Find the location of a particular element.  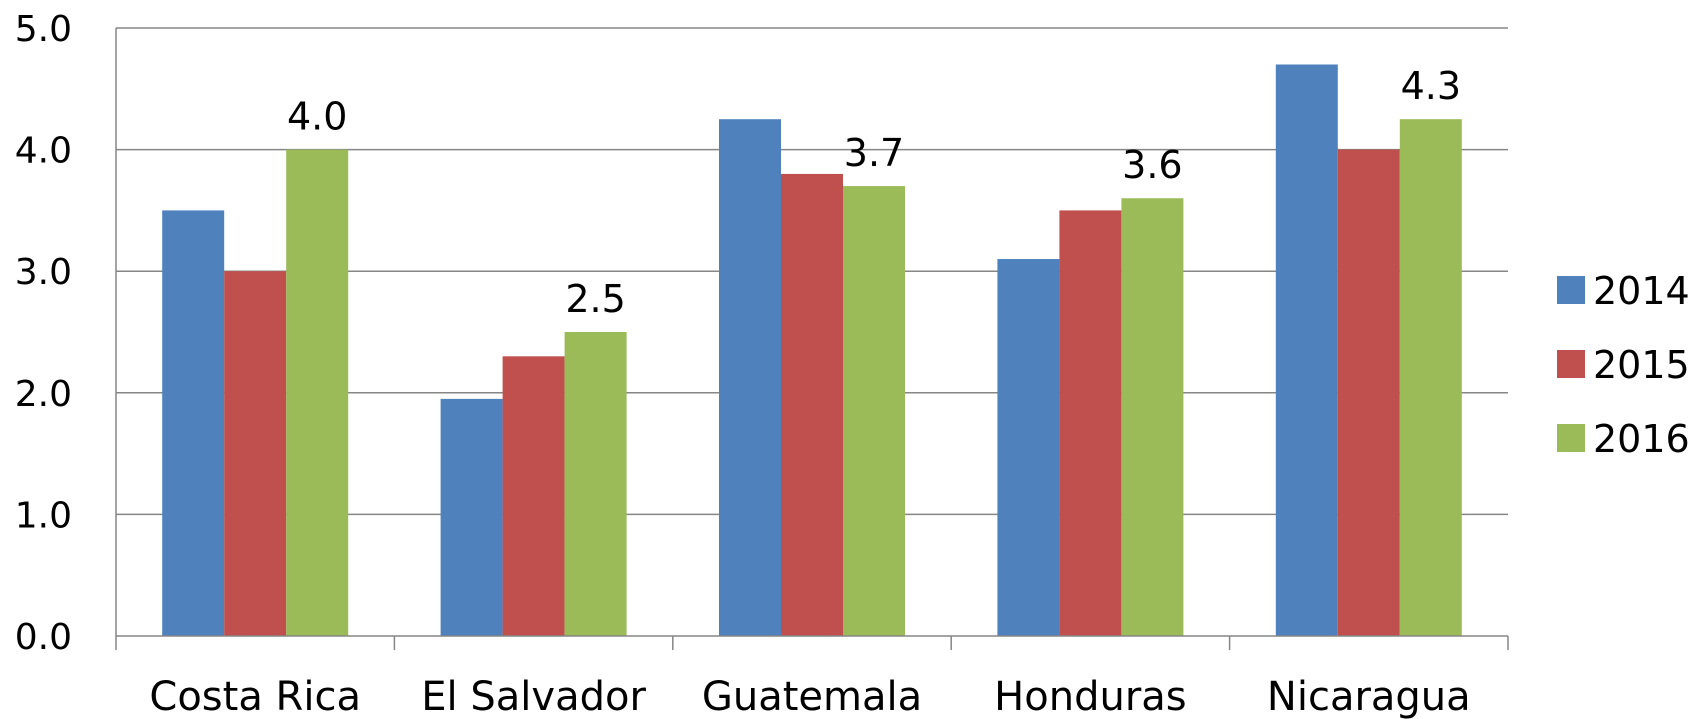

legend-label: 2016 is located at coordinates (1641, 439).